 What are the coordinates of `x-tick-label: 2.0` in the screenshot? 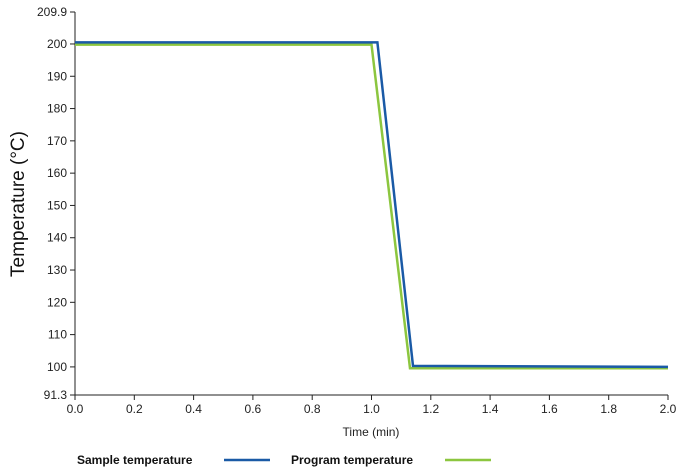 It's located at (668, 409).